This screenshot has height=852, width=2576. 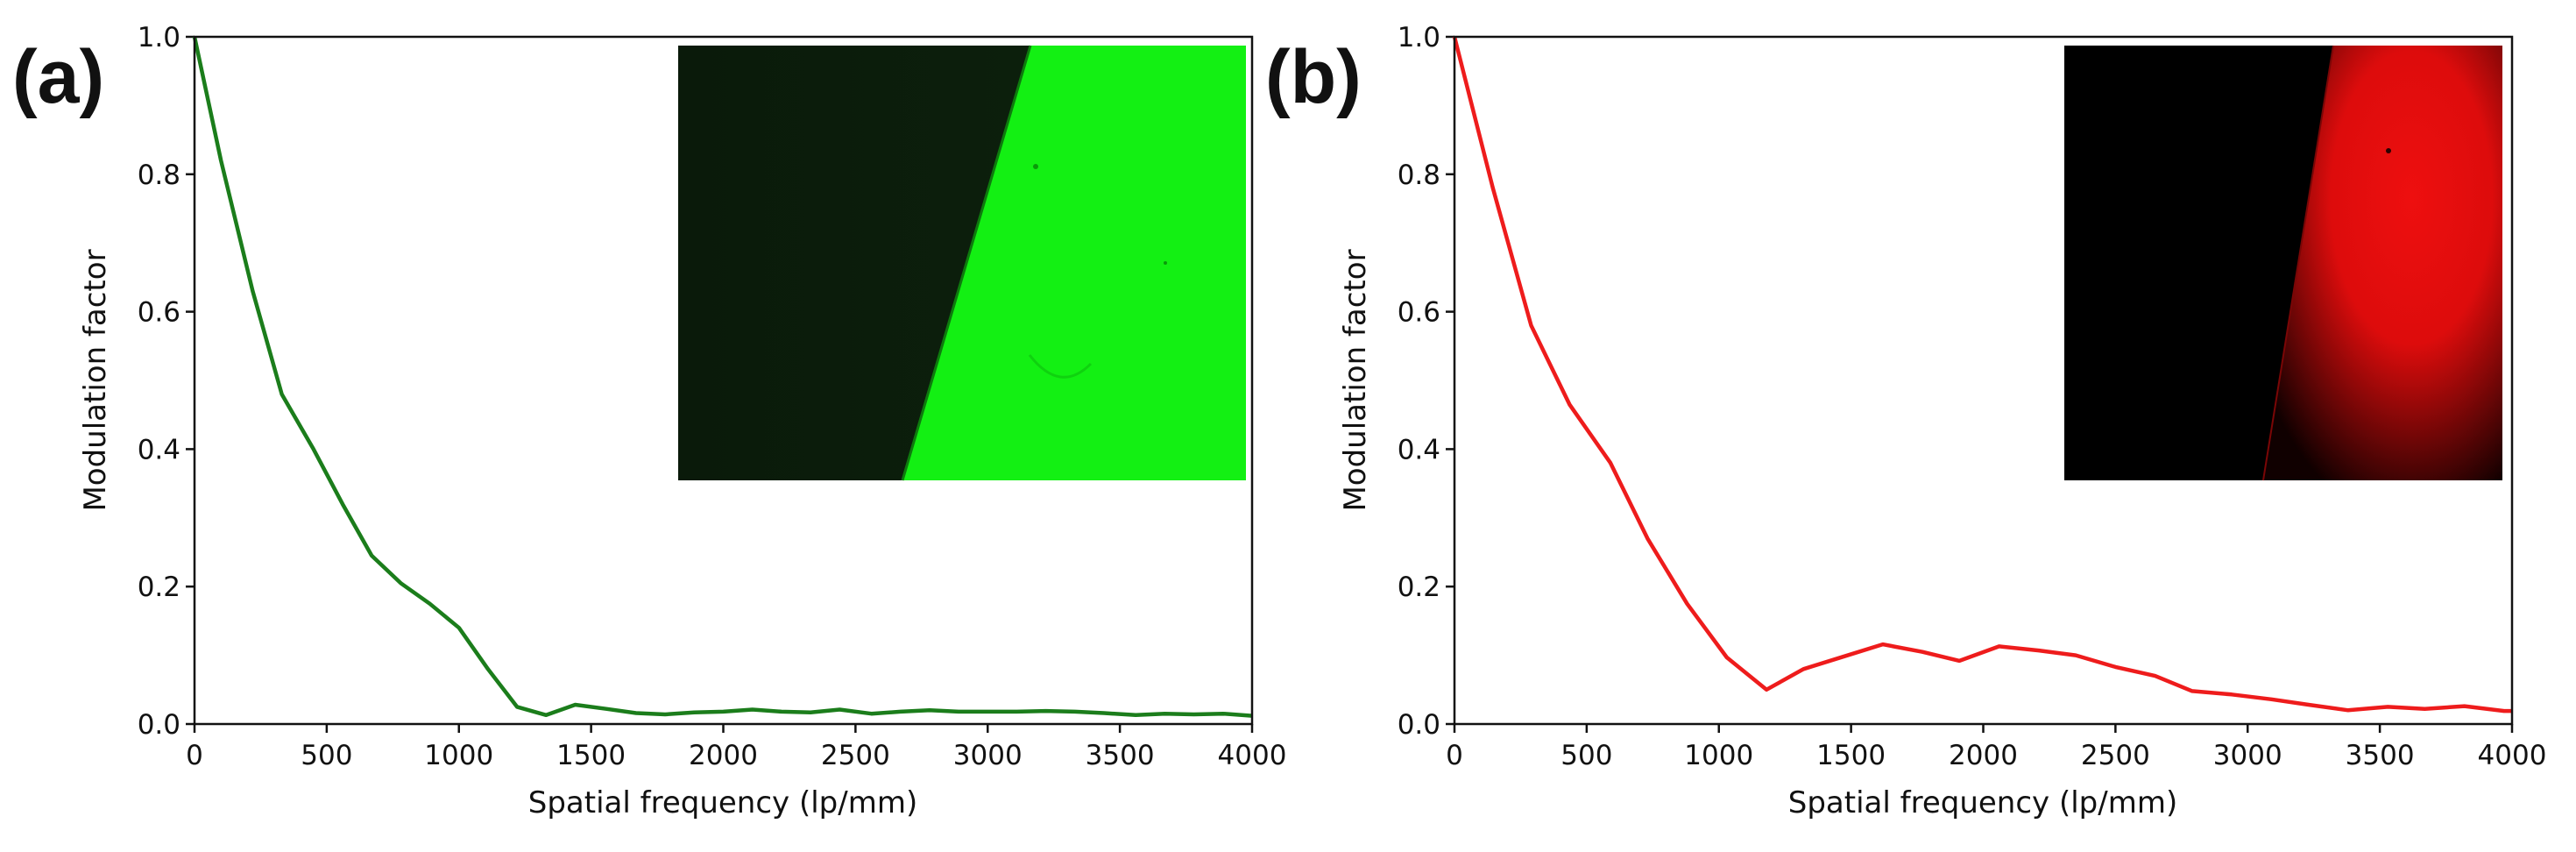 I want to click on panel-b-x-ticks: 0 500 1000 1500 2000 2500 3000 3500 4000, so click(x=1996, y=747).